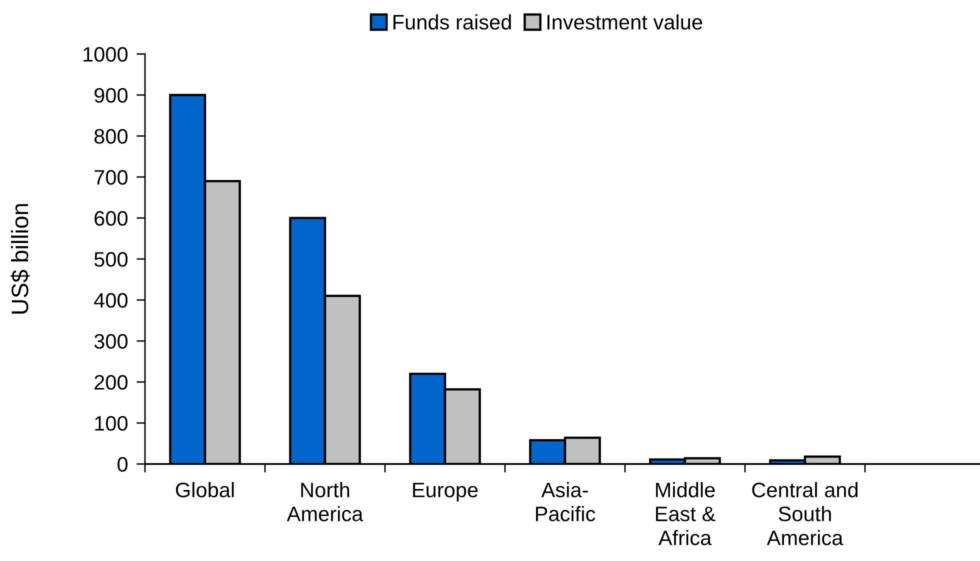 This screenshot has width=980, height=561. I want to click on x-tick-label: Global, so click(205, 490).